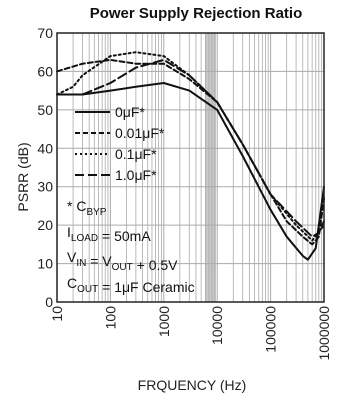  What do you see at coordinates (217, 325) in the screenshot?
I see `x-tick-label: 10000` at bounding box center [217, 325].